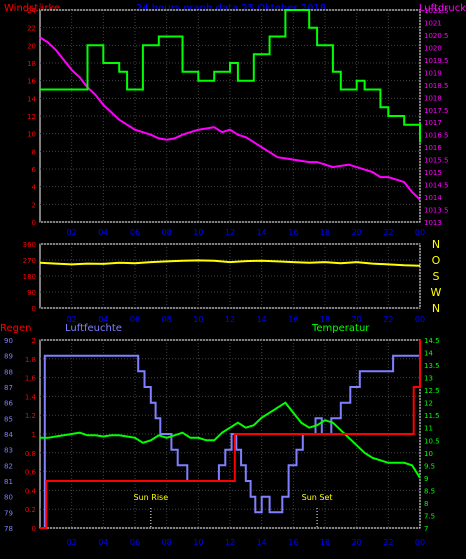  I want to click on y-tick-label: 1015.5, so click(436, 161).